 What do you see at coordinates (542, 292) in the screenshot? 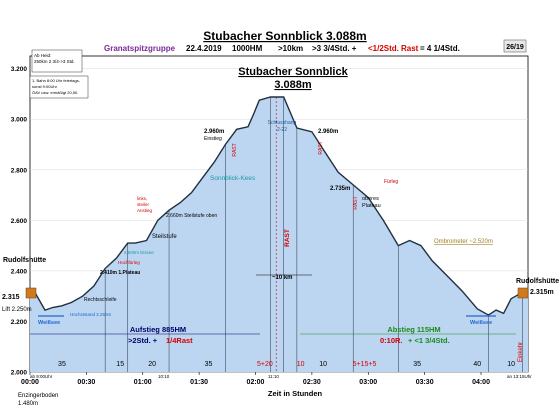
I see `hut-right-height: 2.315m` at bounding box center [542, 292].